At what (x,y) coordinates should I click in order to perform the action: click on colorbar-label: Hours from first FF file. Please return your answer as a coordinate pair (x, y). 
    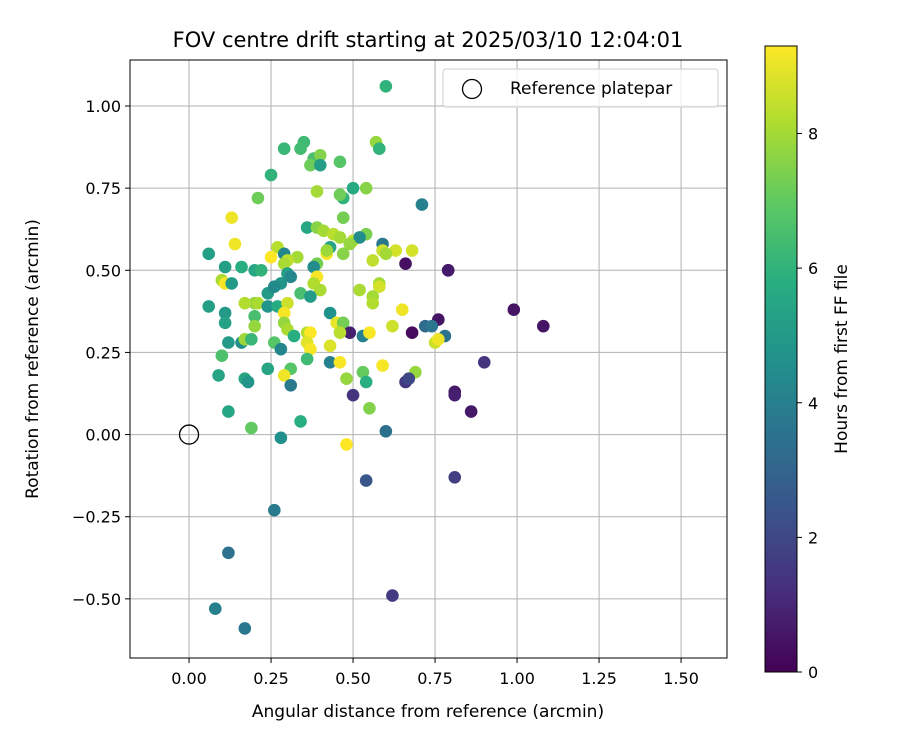
    Looking at the image, I should click on (842, 359).